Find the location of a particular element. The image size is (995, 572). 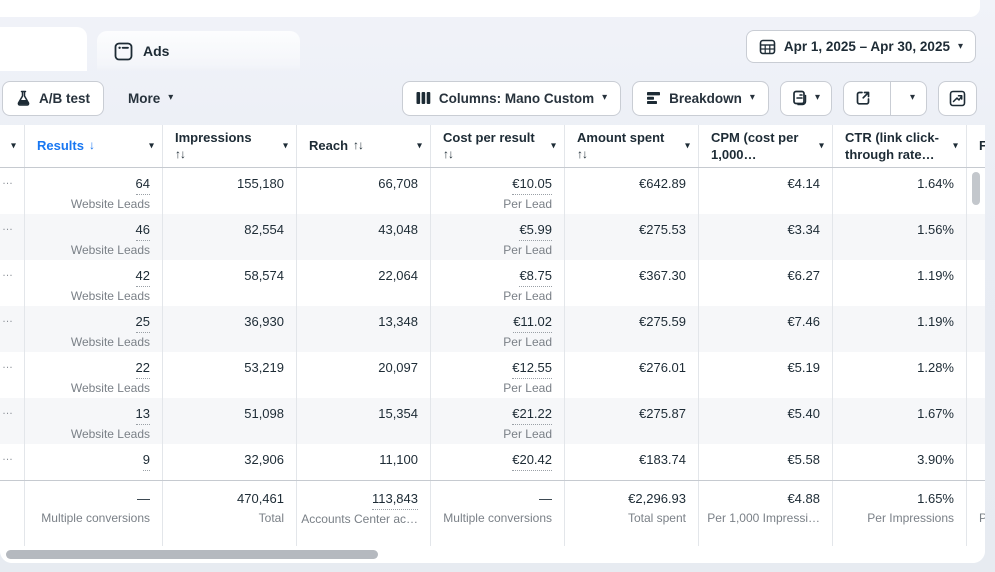

row-cell-cost-per-result: €20.42 is located at coordinates (498, 462).